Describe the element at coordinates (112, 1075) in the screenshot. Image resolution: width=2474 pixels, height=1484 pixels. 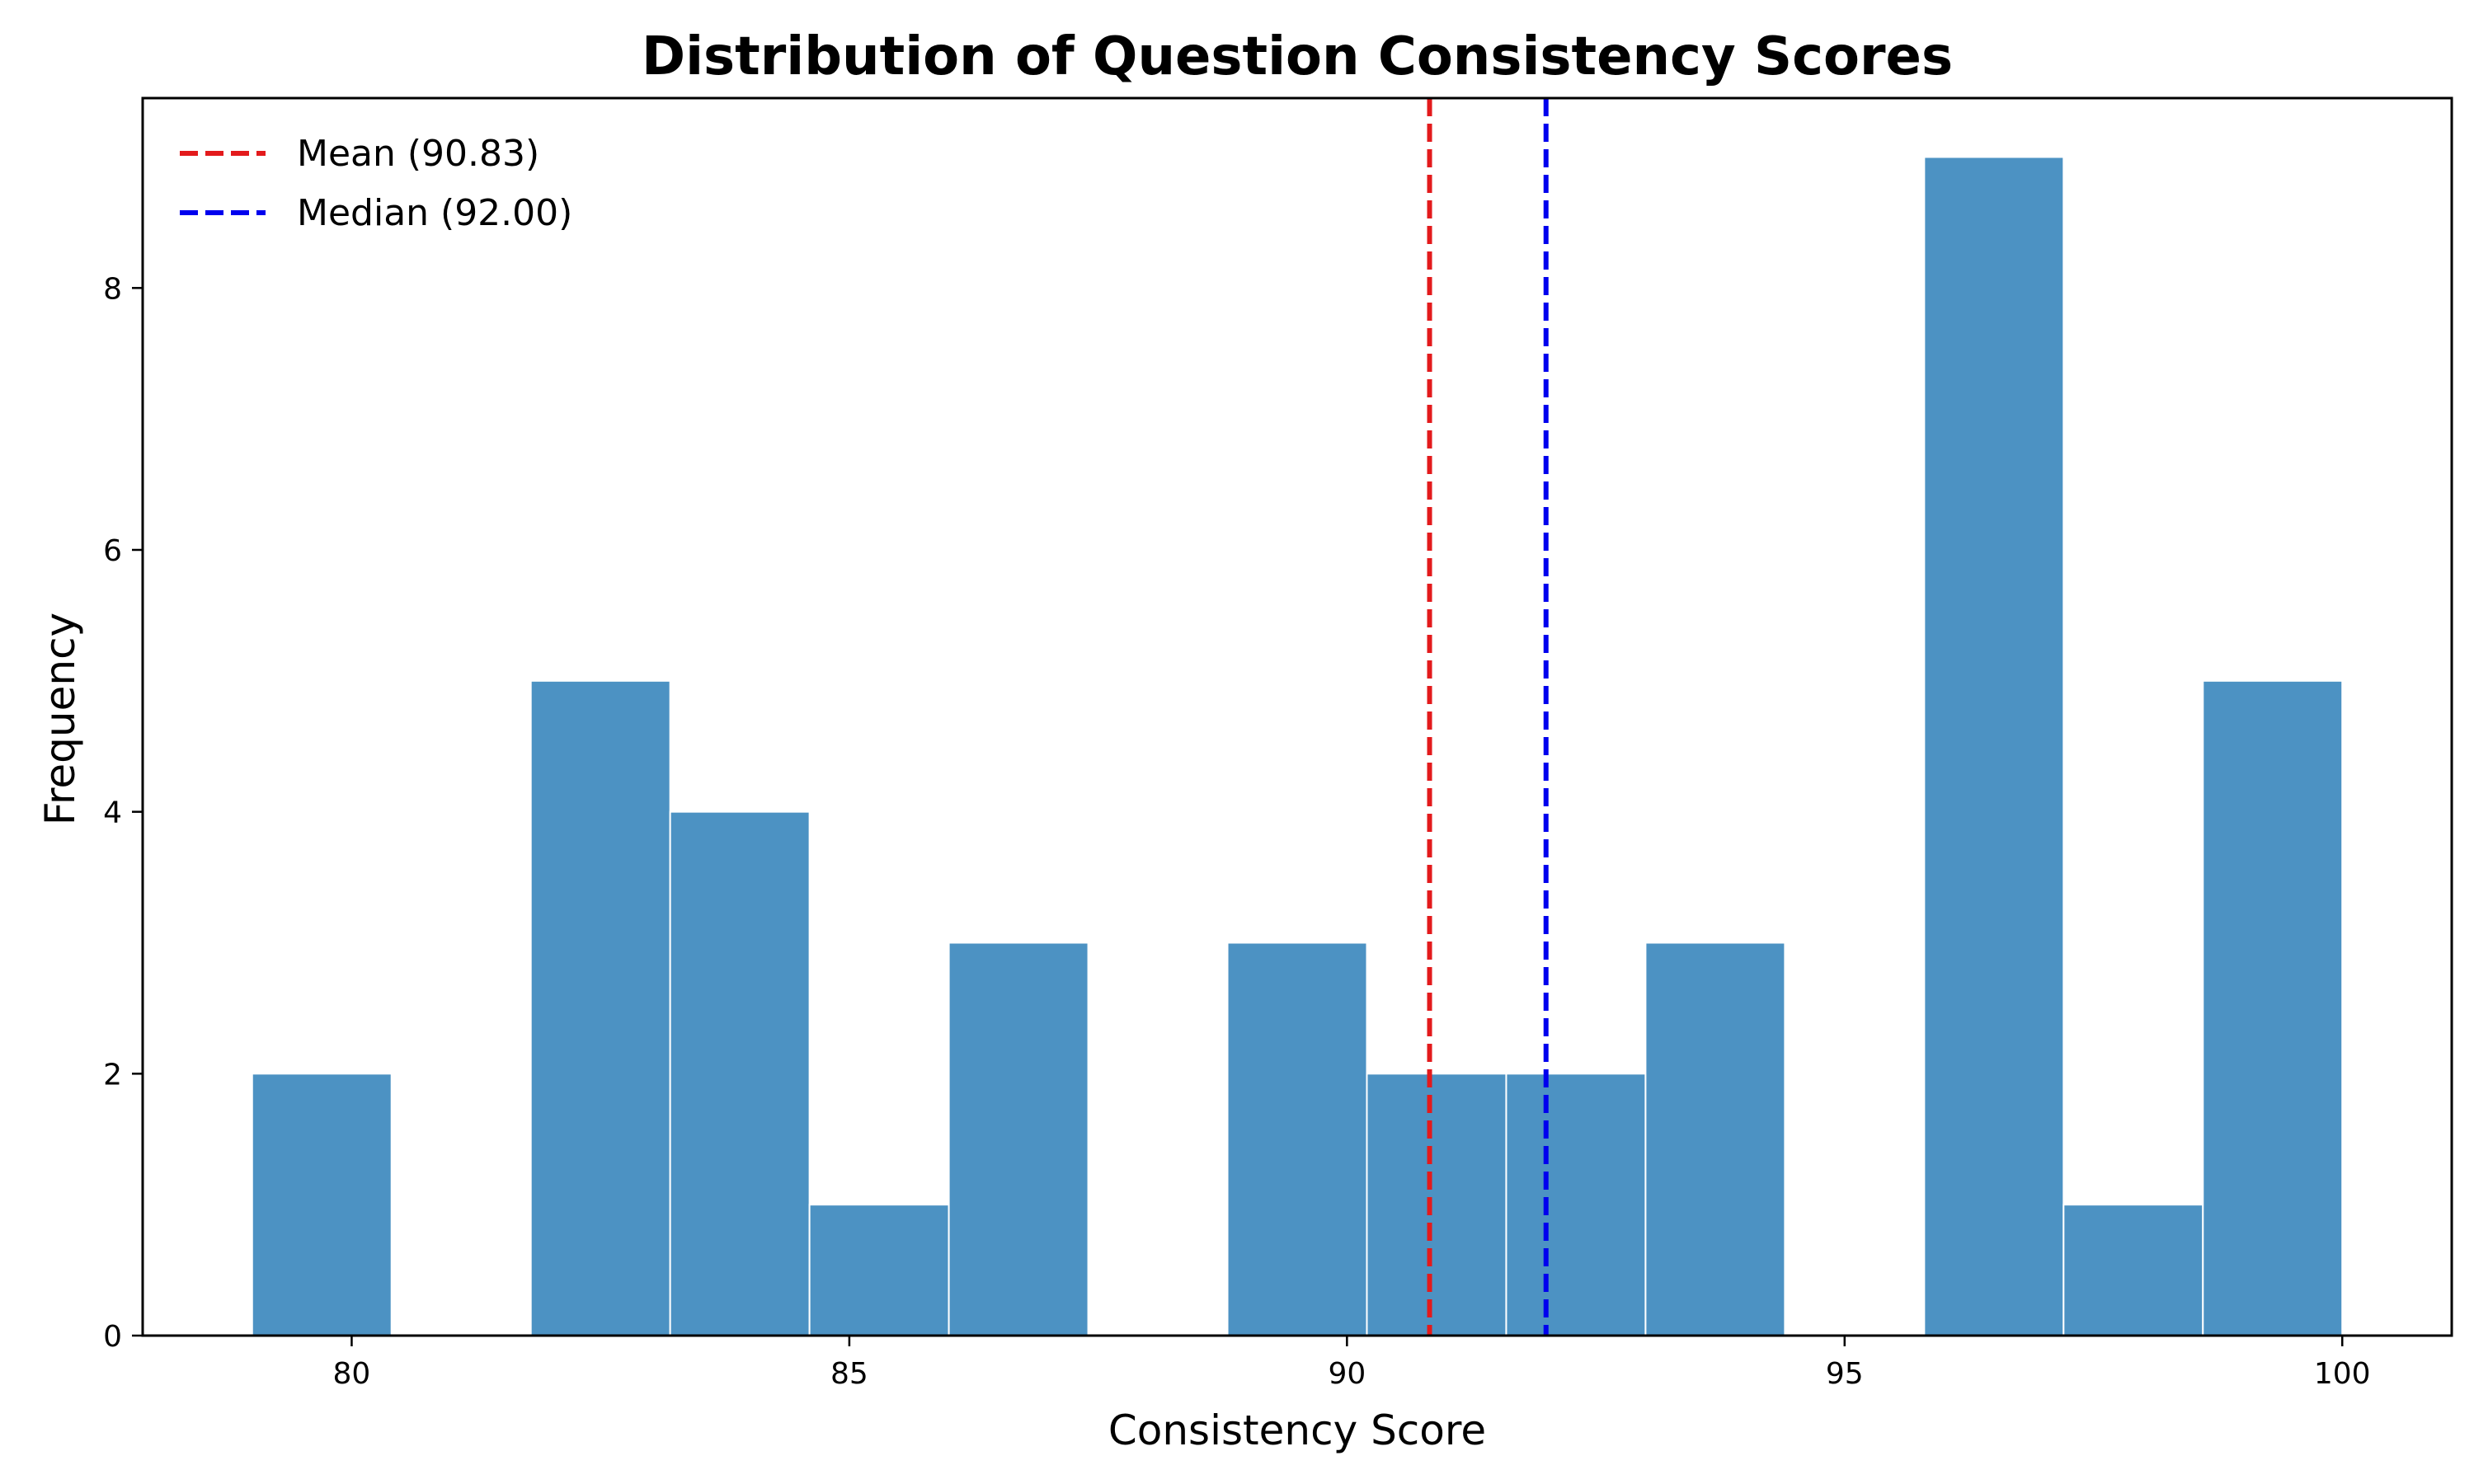
I see `y-tick-label: 2` at that location.